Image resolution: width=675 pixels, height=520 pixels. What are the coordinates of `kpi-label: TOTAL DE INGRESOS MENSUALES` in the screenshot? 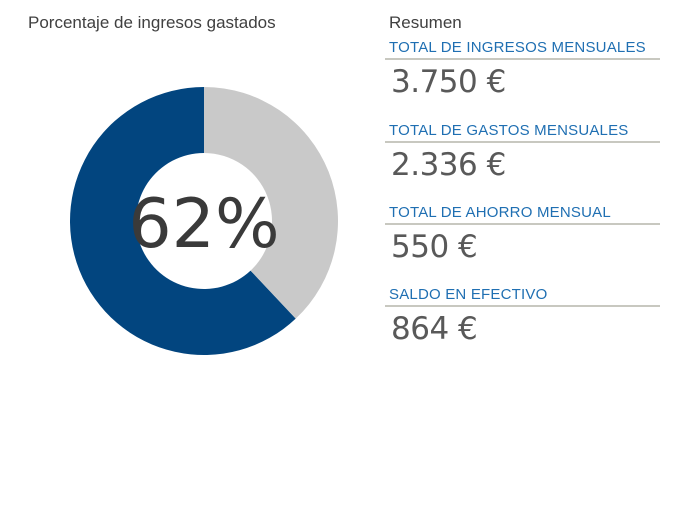 It's located at (517, 47).